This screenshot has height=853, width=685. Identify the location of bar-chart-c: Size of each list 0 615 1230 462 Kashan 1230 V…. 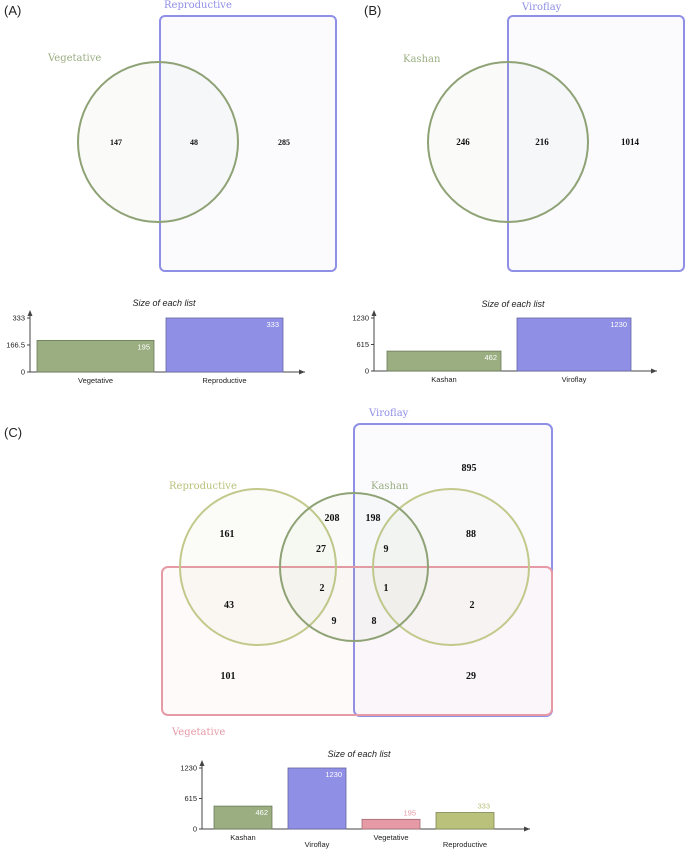
(355, 799).